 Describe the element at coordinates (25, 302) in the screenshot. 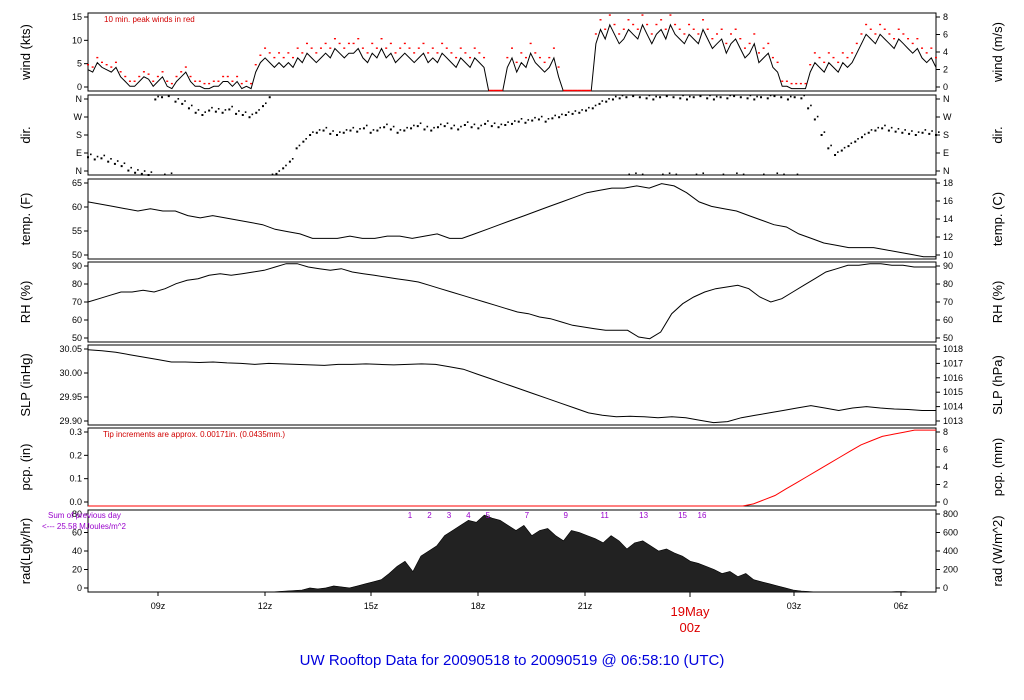

I see `ylabel-left-rh: RH (%)` at that location.